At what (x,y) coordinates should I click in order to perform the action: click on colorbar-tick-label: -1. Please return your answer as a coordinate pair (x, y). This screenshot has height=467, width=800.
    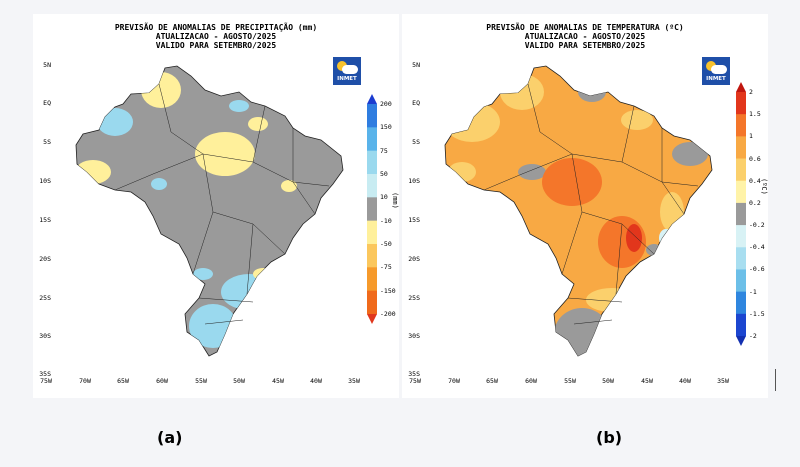
    Looking at the image, I should click on (753, 291).